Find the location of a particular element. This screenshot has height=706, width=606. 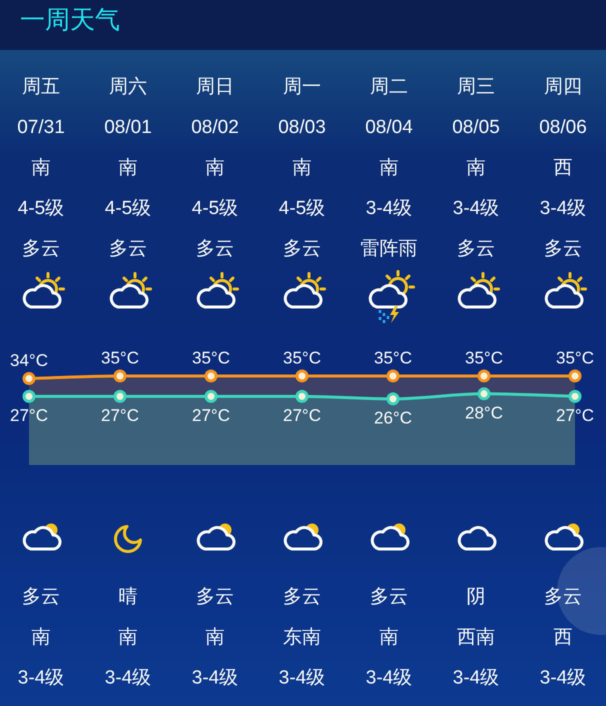

text: 周一 is located at coordinates (302, 87).